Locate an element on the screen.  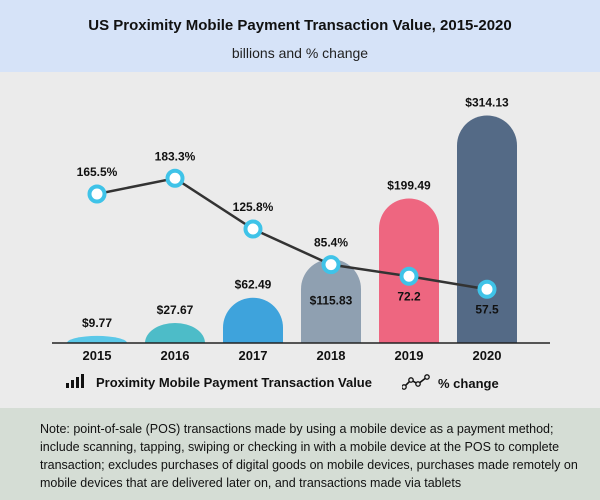
x-tick-label-2016: 2016 is located at coordinates (175, 355).